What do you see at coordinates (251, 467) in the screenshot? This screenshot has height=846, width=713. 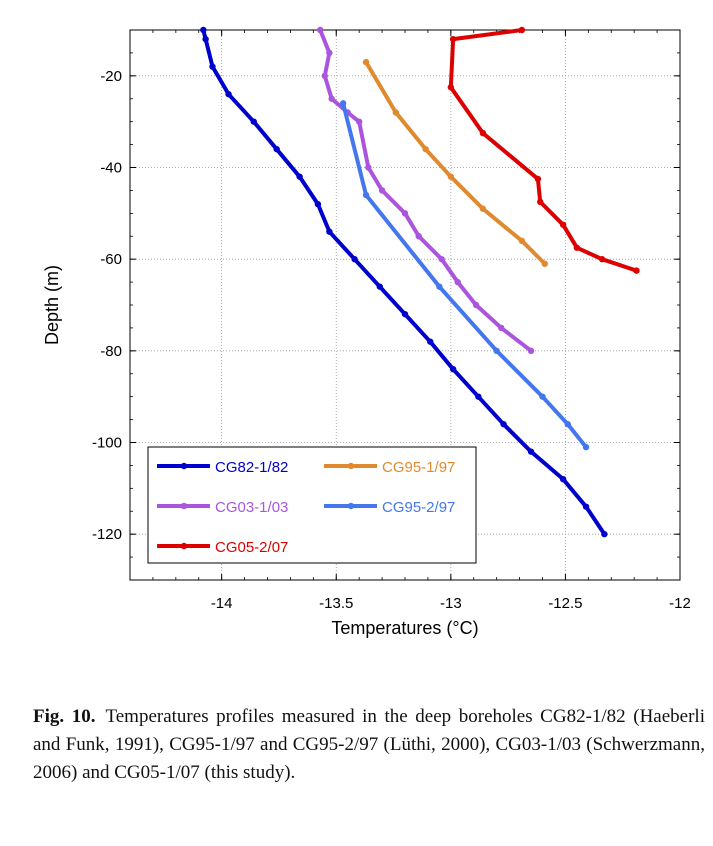 I see `legend-label: CG82-1/82` at bounding box center [251, 467].